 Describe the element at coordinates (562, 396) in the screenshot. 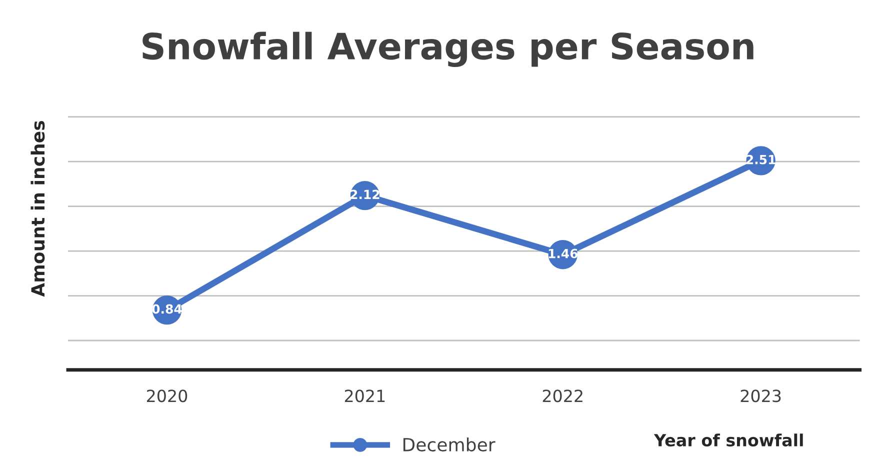

I see `x-tick-label: 2022` at that location.